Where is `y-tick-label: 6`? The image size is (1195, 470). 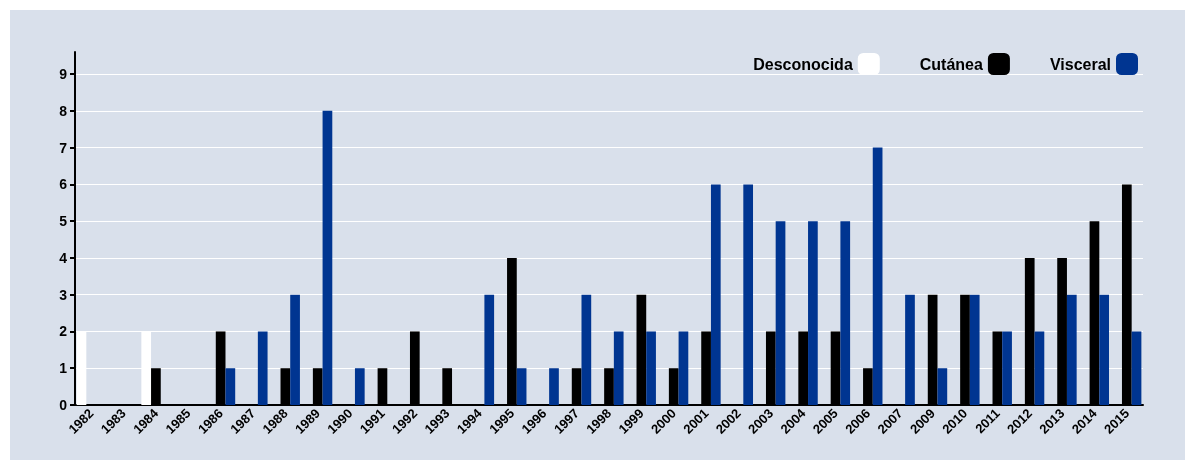 y-tick-label: 6 is located at coordinates (63, 184).